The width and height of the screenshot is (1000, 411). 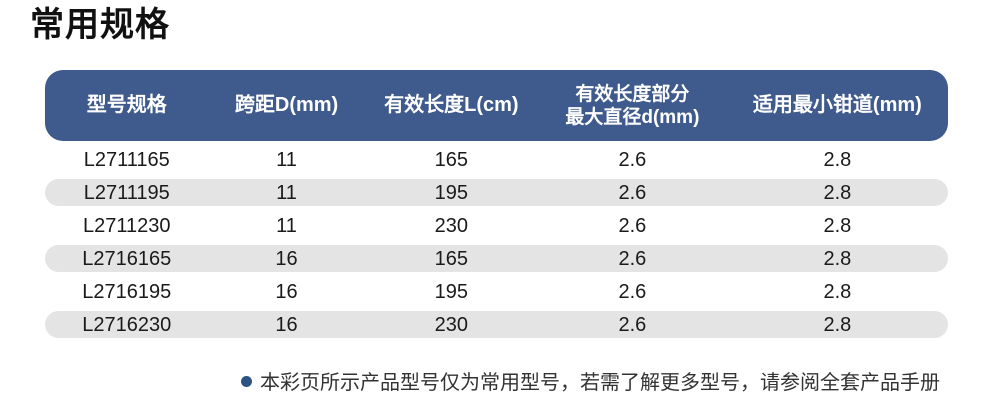 I want to click on table-row: L2711230 11 230 2.6 2.8, so click(x=496, y=225).